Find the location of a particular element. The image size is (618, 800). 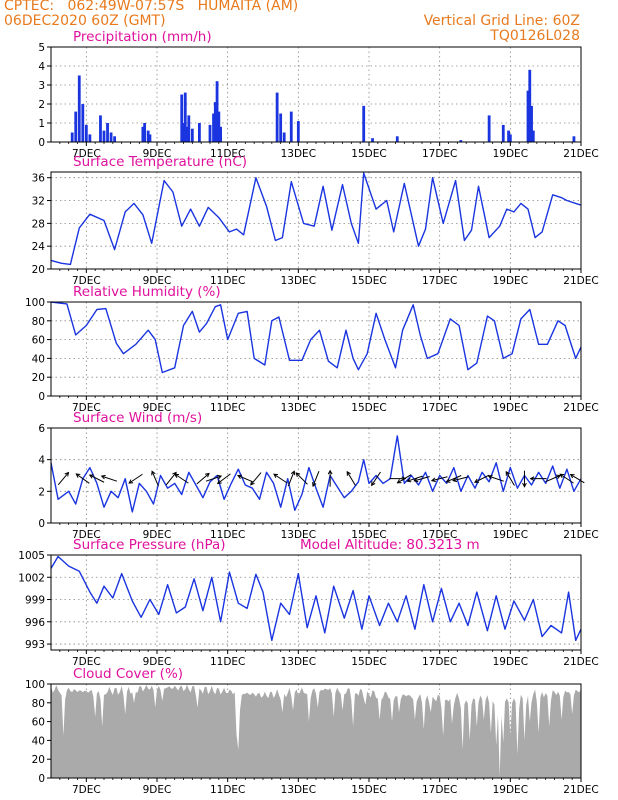

panel-frame-precip is located at coordinates (316, 94).